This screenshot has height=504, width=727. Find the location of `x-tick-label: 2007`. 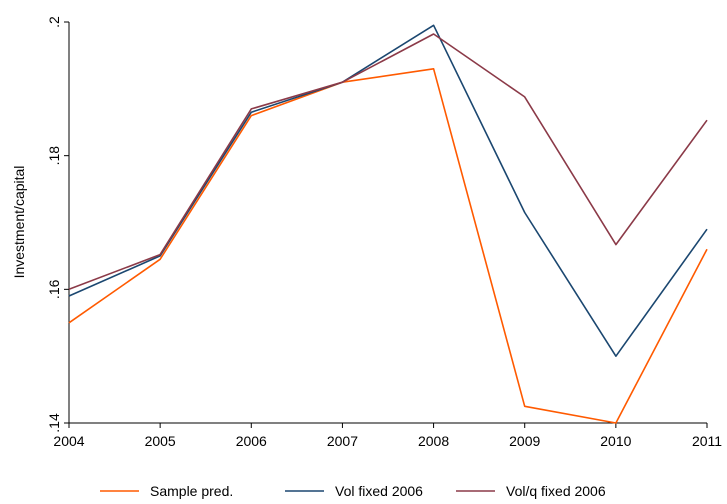

x-tick-label: 2007 is located at coordinates (342, 441).